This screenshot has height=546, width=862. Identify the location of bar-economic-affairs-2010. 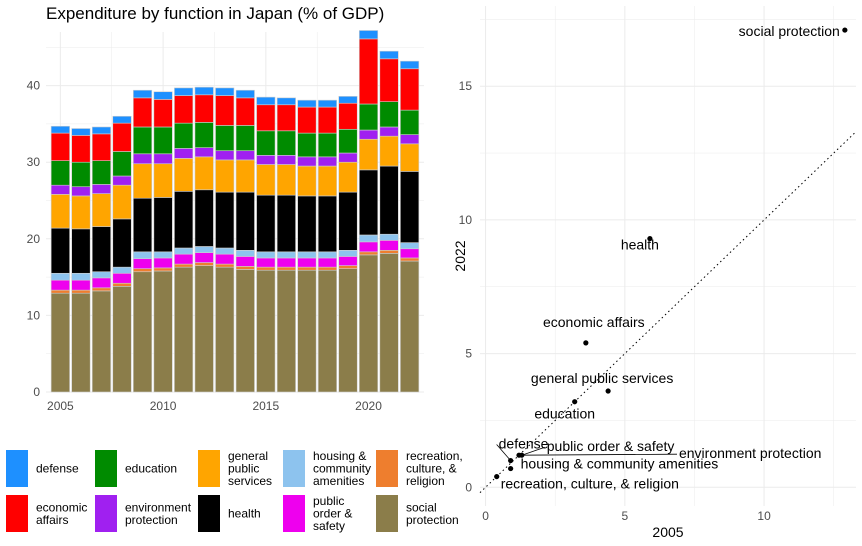
(163, 113).